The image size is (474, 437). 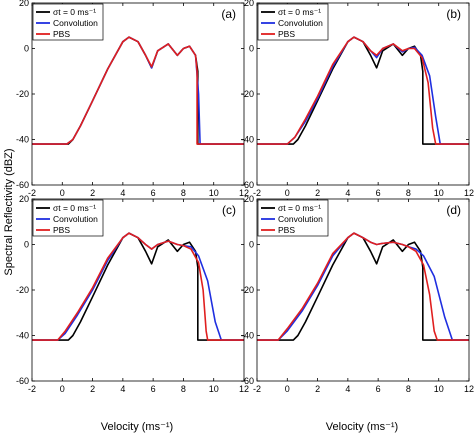 I want to click on x-axis-label-right: Velocity (ms⁻¹), so click(x=362, y=427).